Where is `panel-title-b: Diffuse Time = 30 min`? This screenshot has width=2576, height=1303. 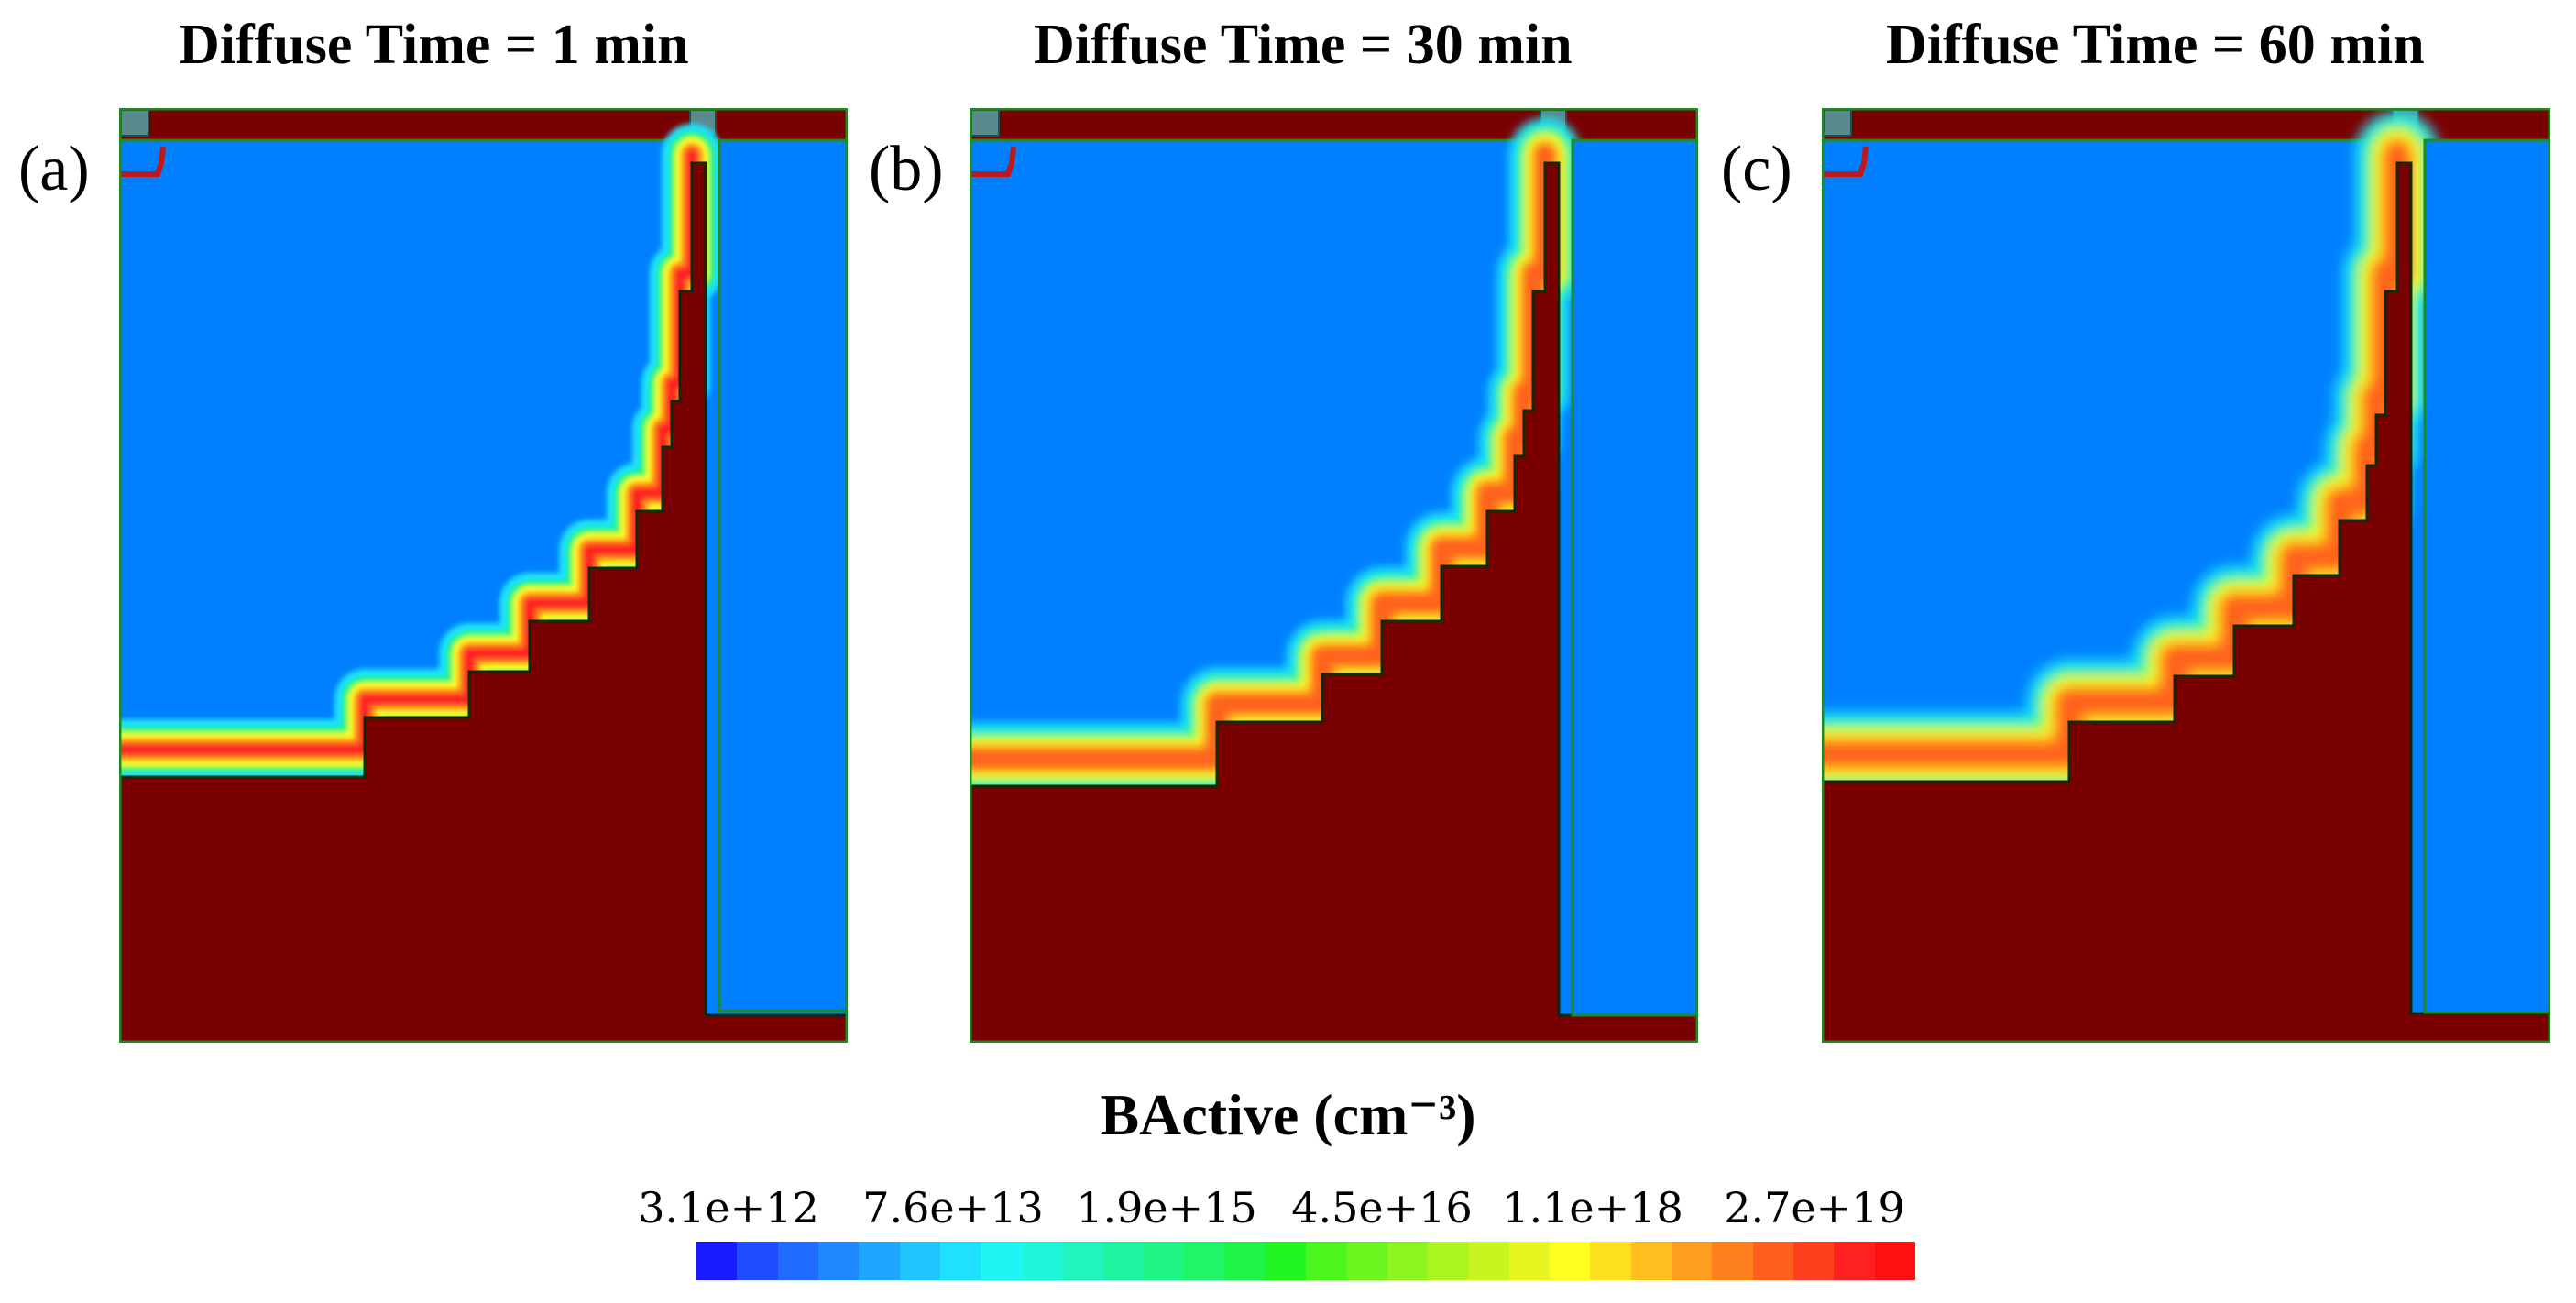 panel-title-b: Diffuse Time = 30 min is located at coordinates (1303, 45).